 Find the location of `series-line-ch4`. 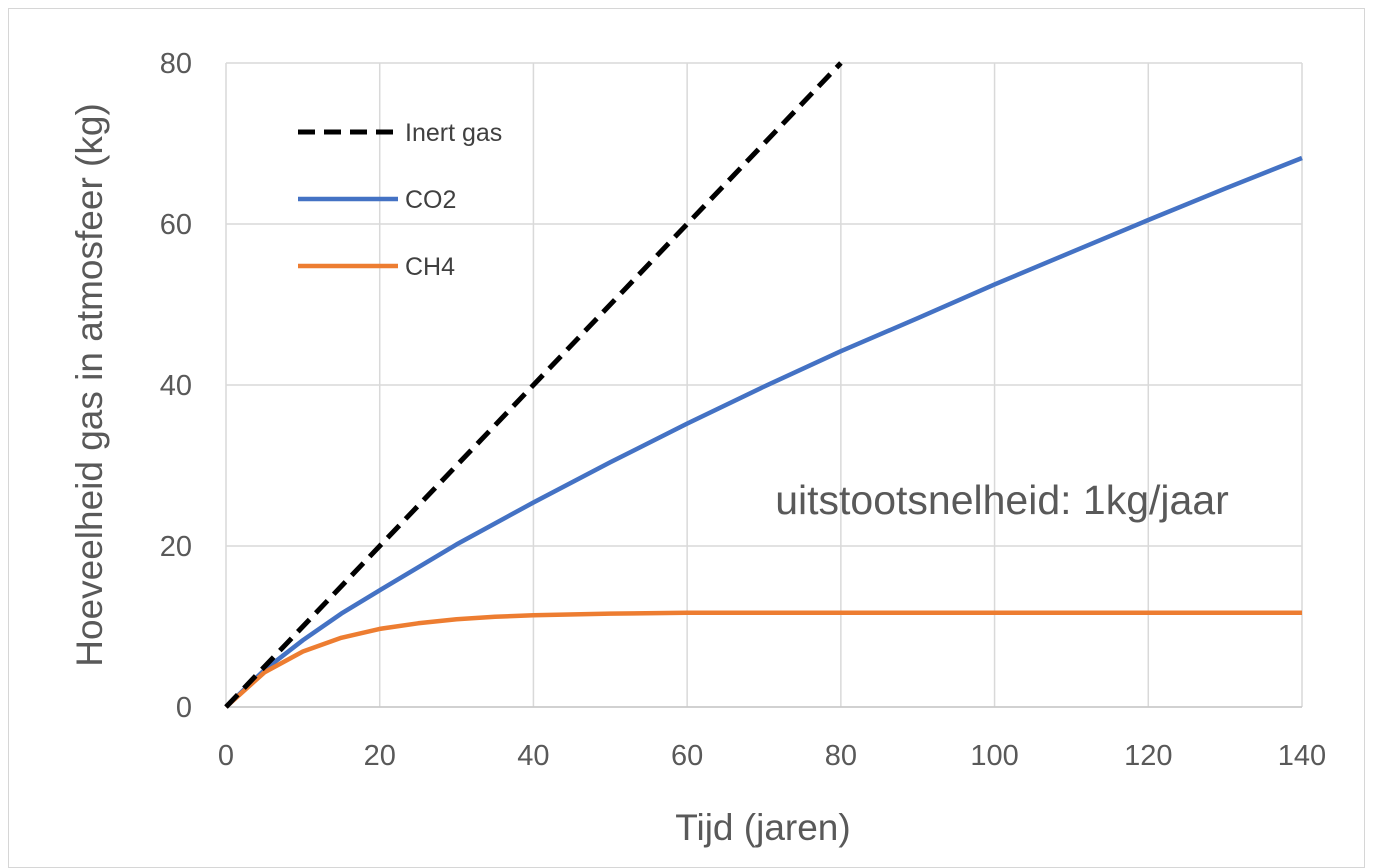

series-line-ch4 is located at coordinates (763, 659).